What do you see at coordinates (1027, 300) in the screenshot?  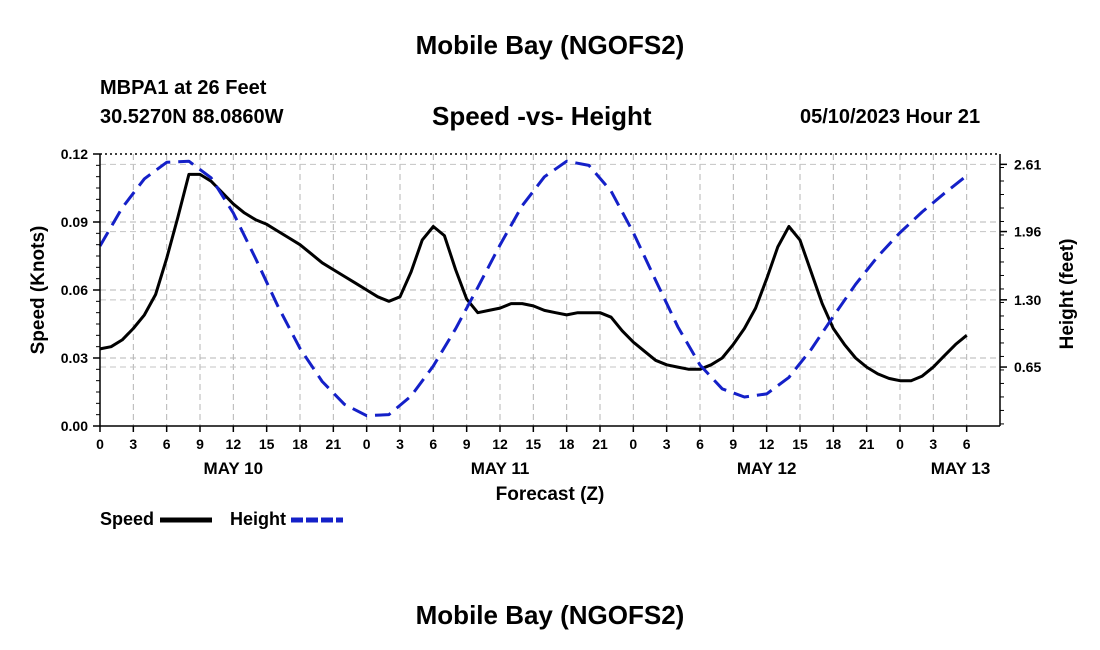 I see `y-tick-label-right: 1.30` at bounding box center [1027, 300].